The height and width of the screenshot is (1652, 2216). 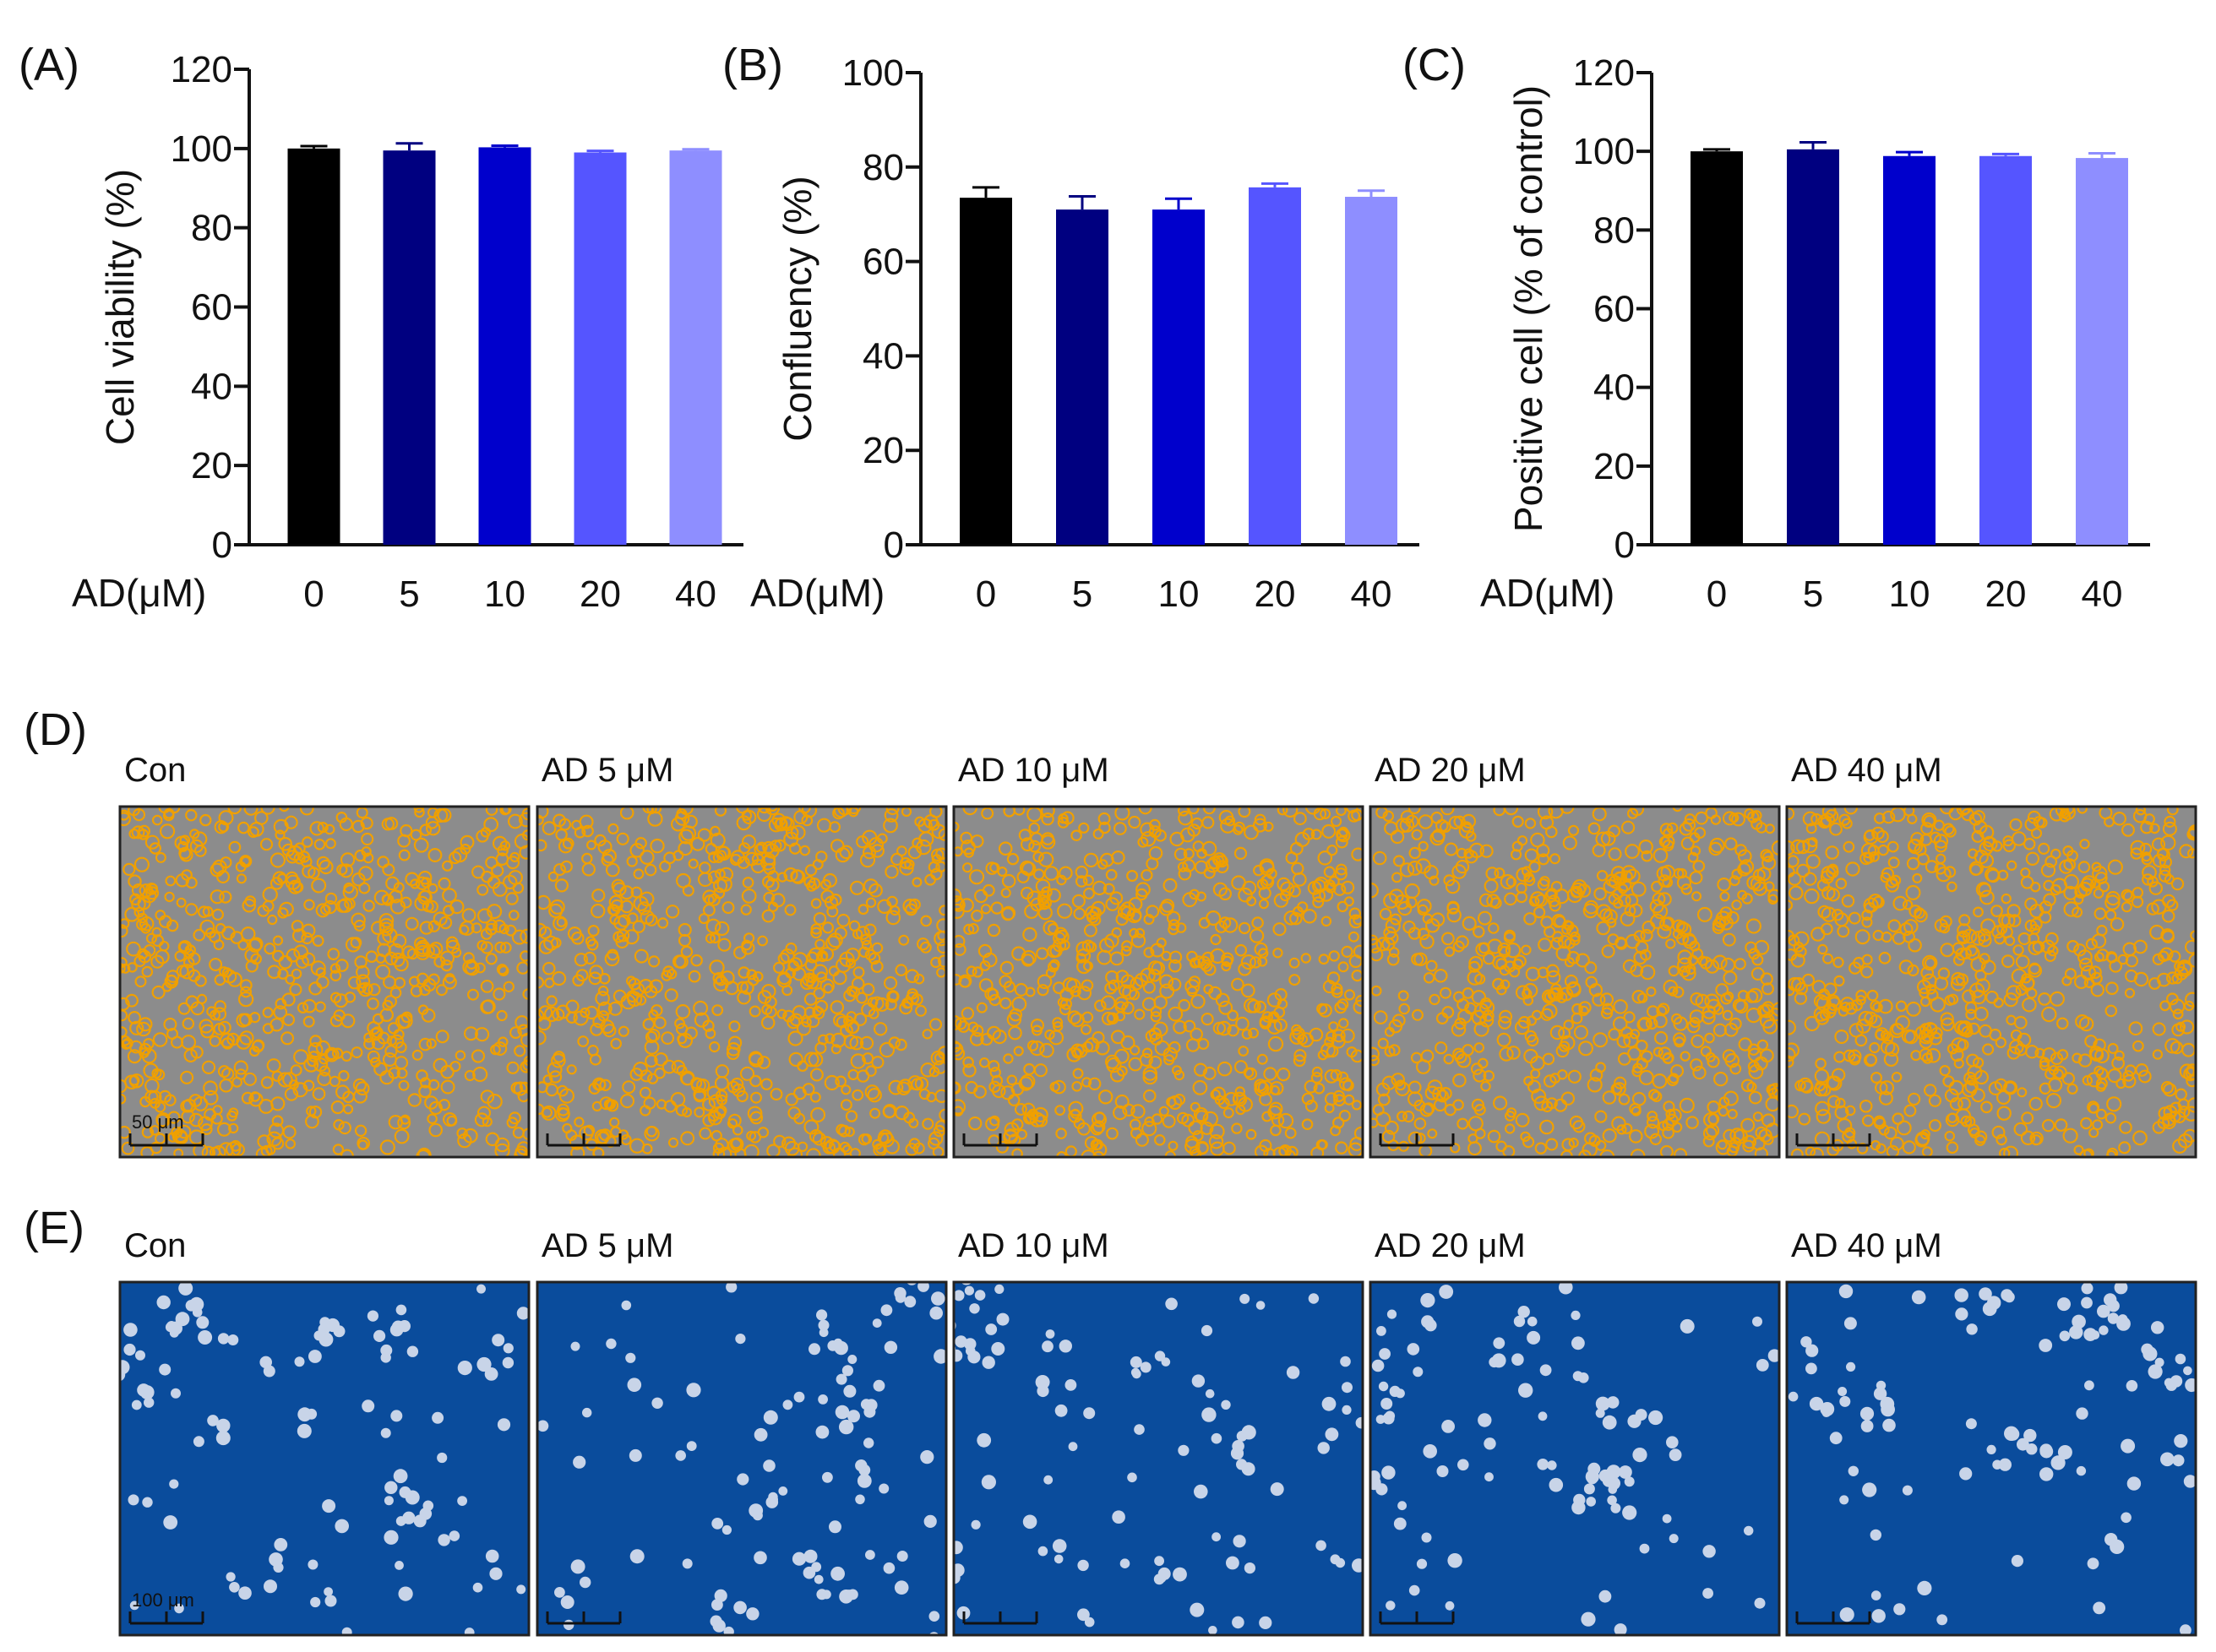 What do you see at coordinates (324, 982) in the screenshot?
I see `micrograph-background` at bounding box center [324, 982].